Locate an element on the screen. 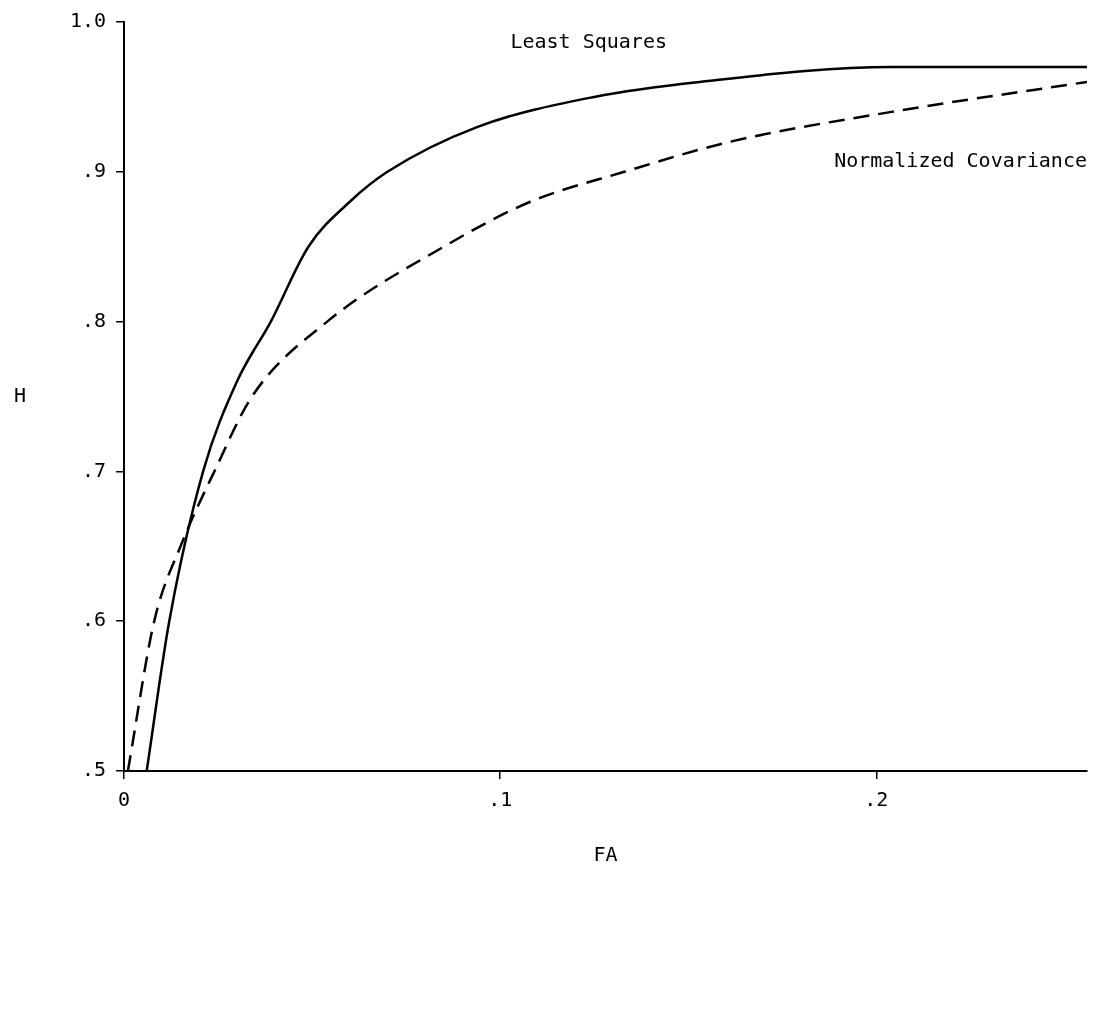 The image size is (1112, 1023). y-tick-label: .6 is located at coordinates (94, 619).